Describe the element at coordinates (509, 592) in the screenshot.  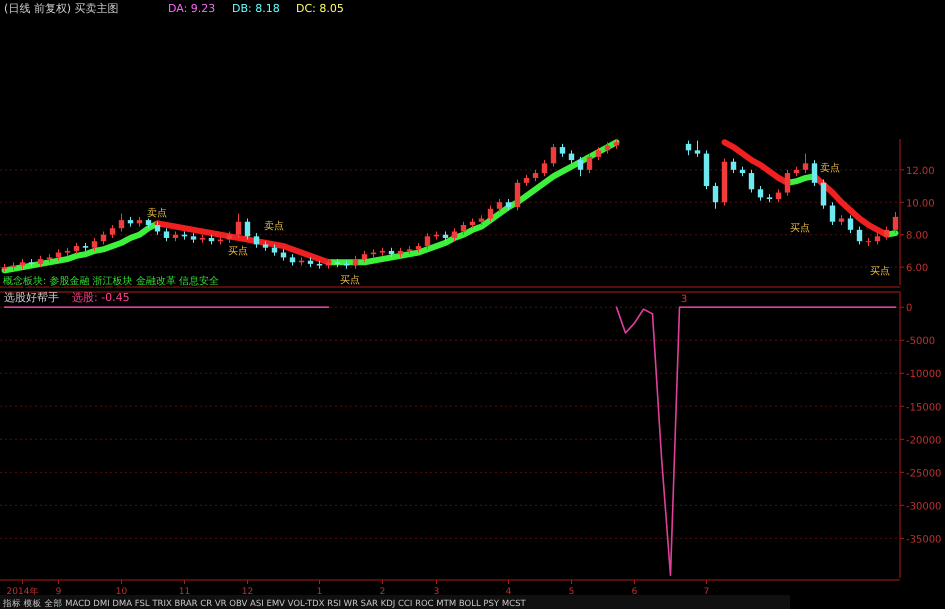
I see `x-tick-label: 4` at that location.